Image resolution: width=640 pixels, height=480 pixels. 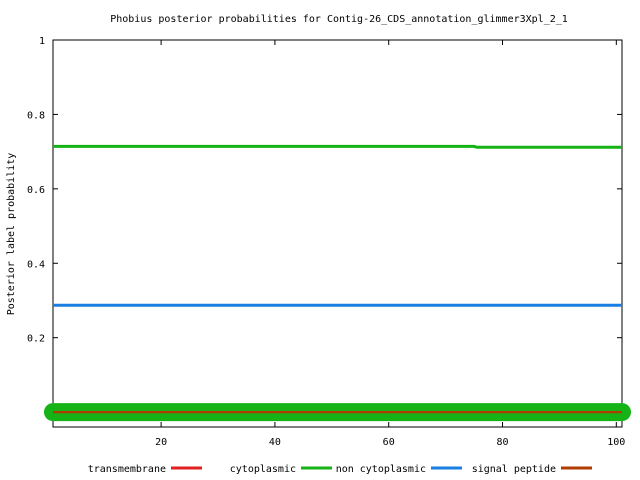 What do you see at coordinates (42, 41) in the screenshot?
I see `y-tick-label: 1` at bounding box center [42, 41].